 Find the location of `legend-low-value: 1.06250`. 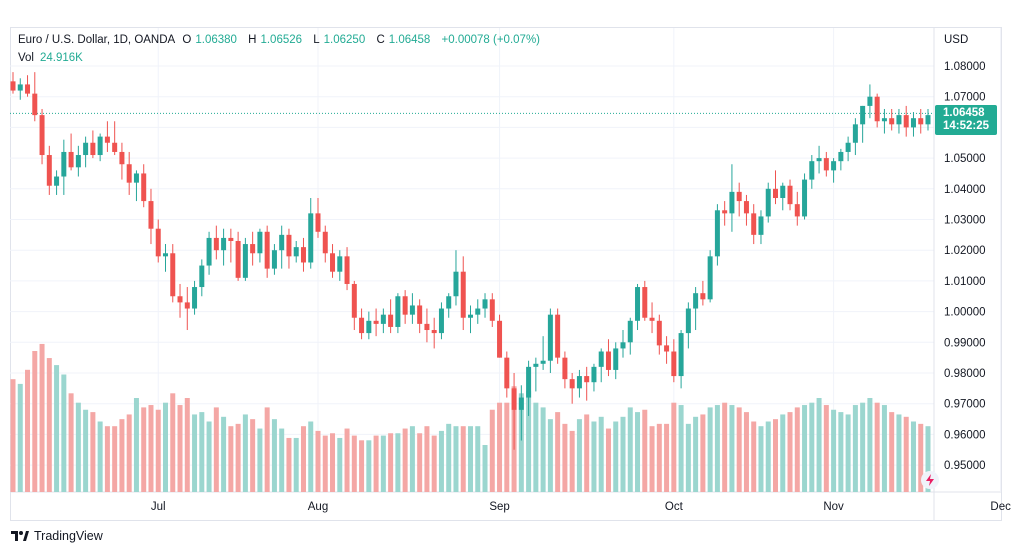

legend-low-value: 1.06250 is located at coordinates (344, 40).